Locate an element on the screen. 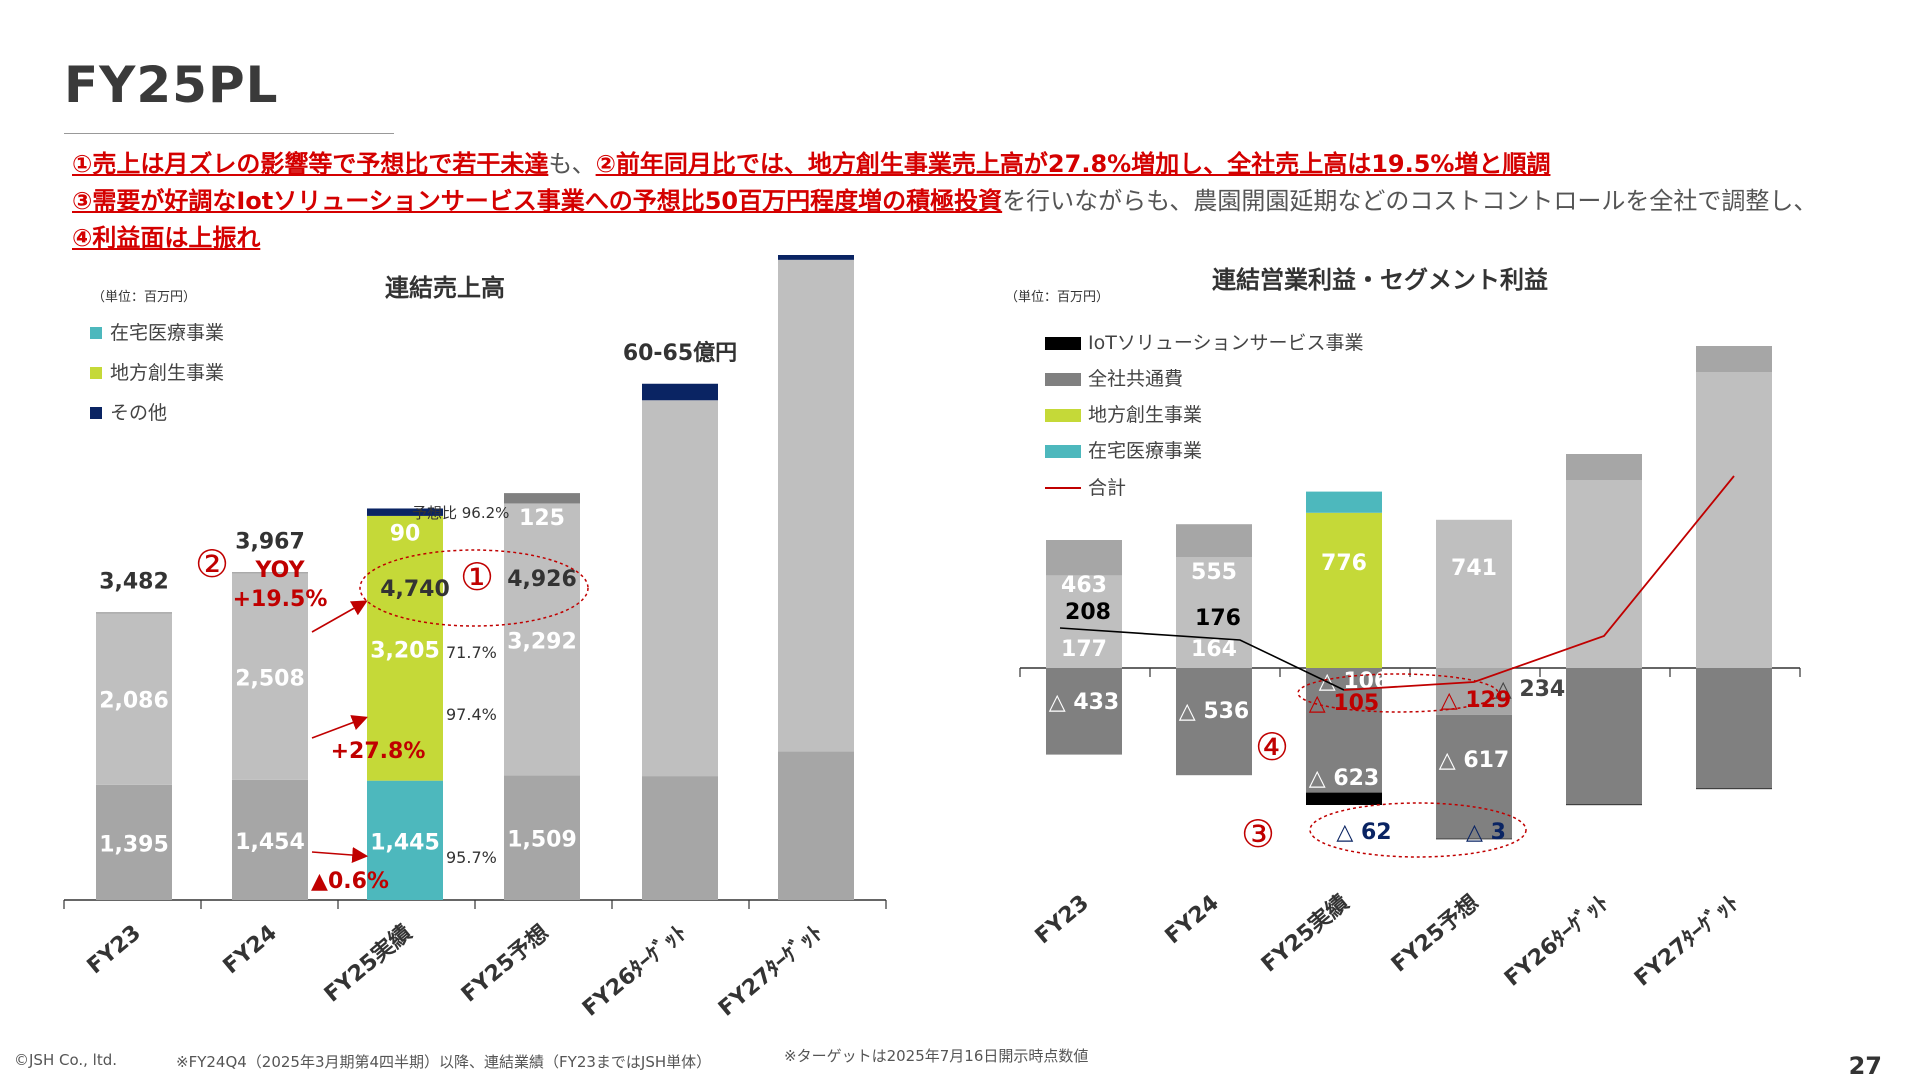  iot-investment-circle is located at coordinates (1418, 830).